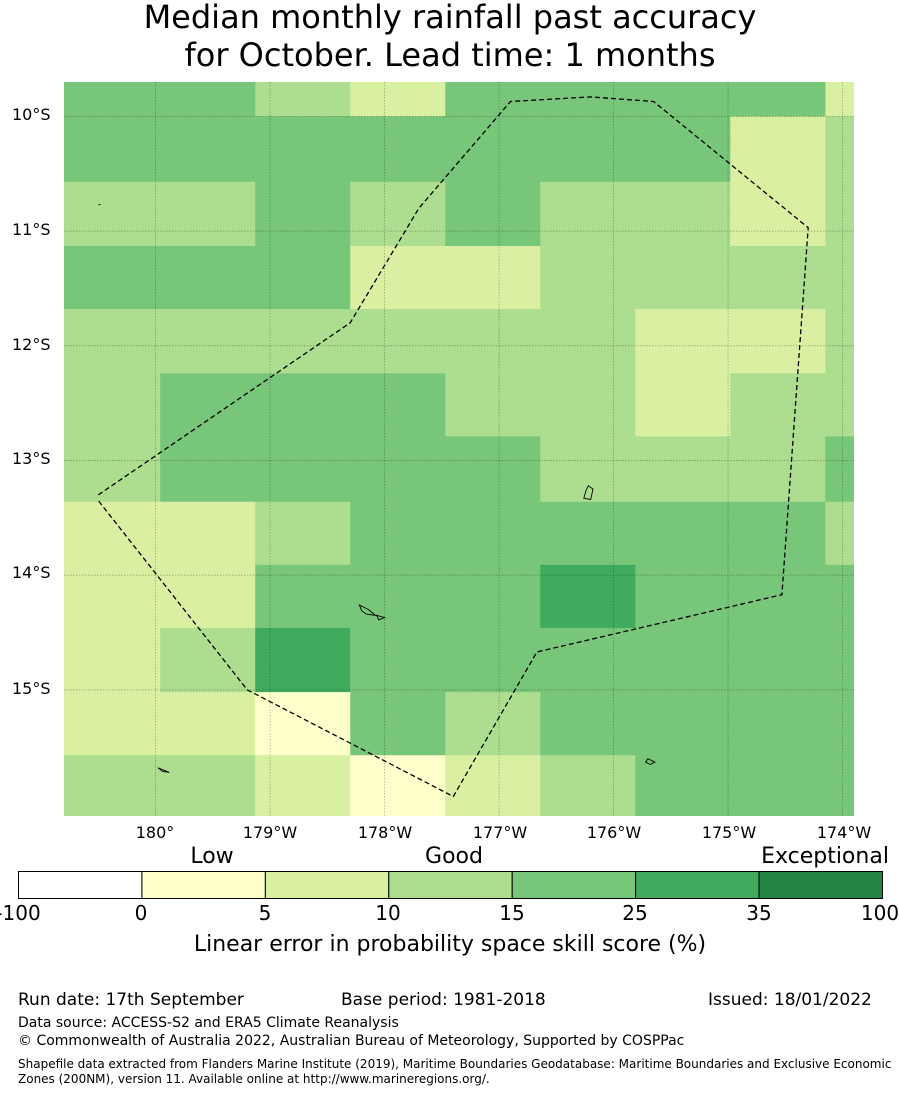 The image size is (900, 1095). Describe the element at coordinates (31, 688) in the screenshot. I see `lat-label-15s: 15°S` at that location.